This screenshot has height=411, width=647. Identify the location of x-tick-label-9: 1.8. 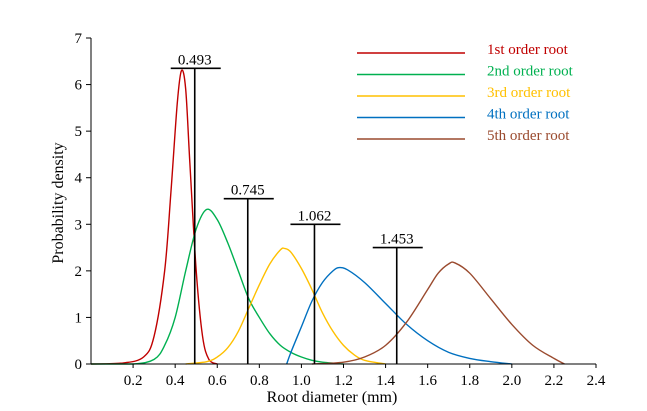
(469, 381).